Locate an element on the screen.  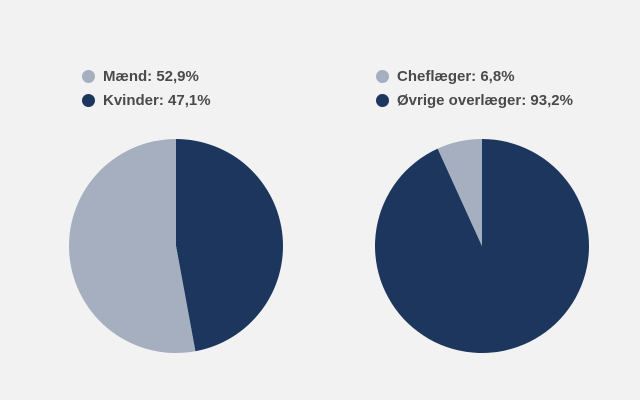
legend-swatch-kvinder is located at coordinates (88, 100).